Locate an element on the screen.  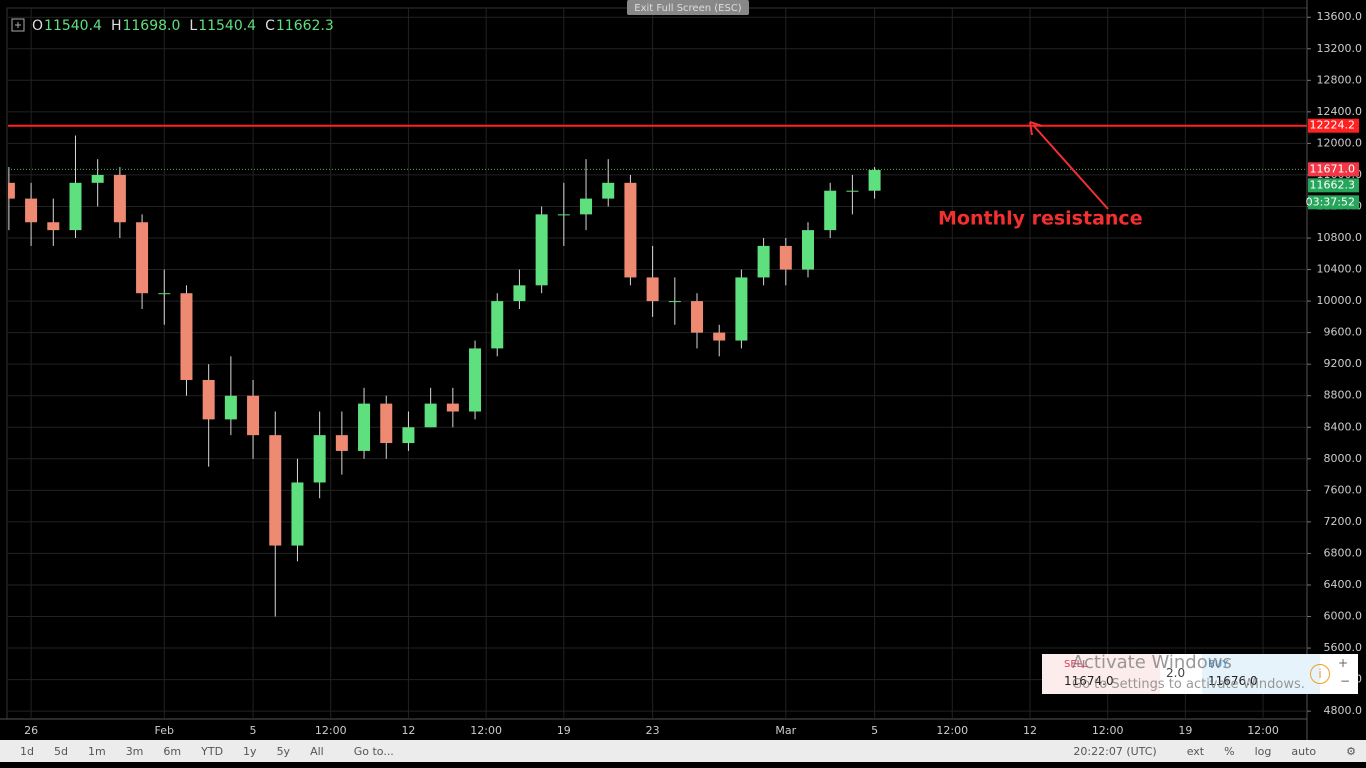
range-button: 1m is located at coordinates (96, 751).